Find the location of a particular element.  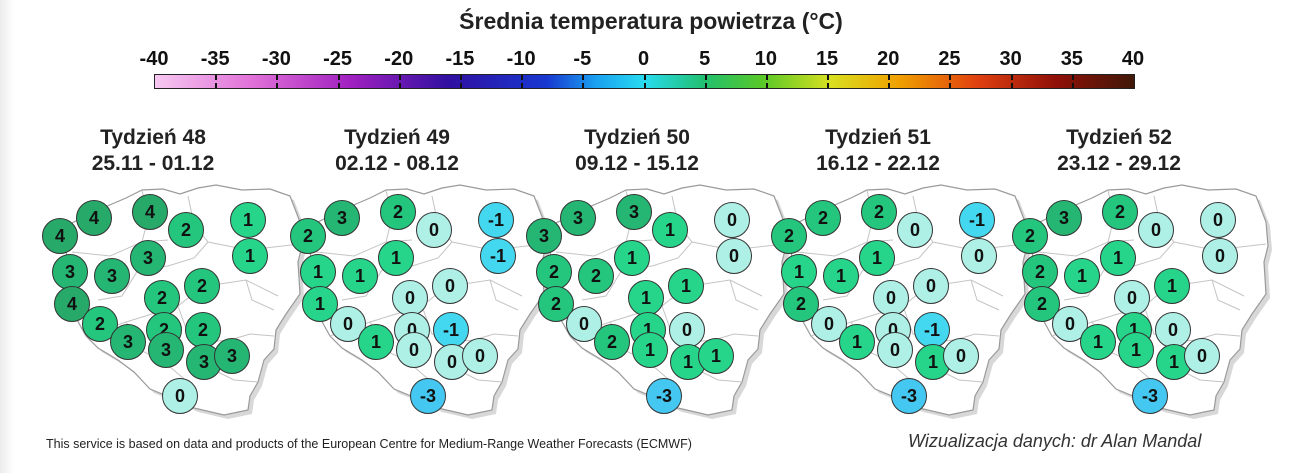

week-label: Tydzień 52 is located at coordinates (1119, 137).